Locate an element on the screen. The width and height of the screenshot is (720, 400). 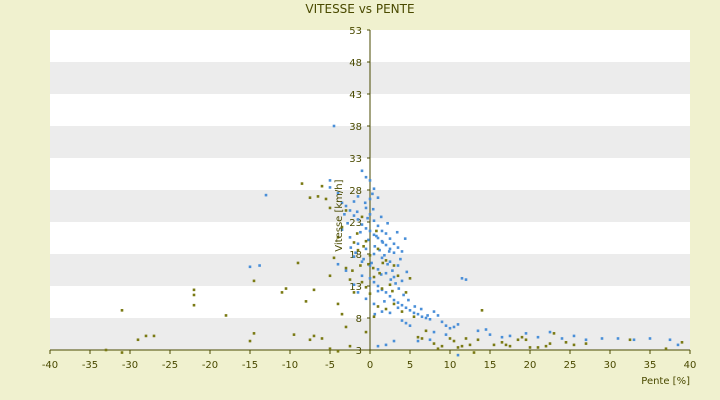
y-tick-label: 28 is located at coordinates (355, 191).